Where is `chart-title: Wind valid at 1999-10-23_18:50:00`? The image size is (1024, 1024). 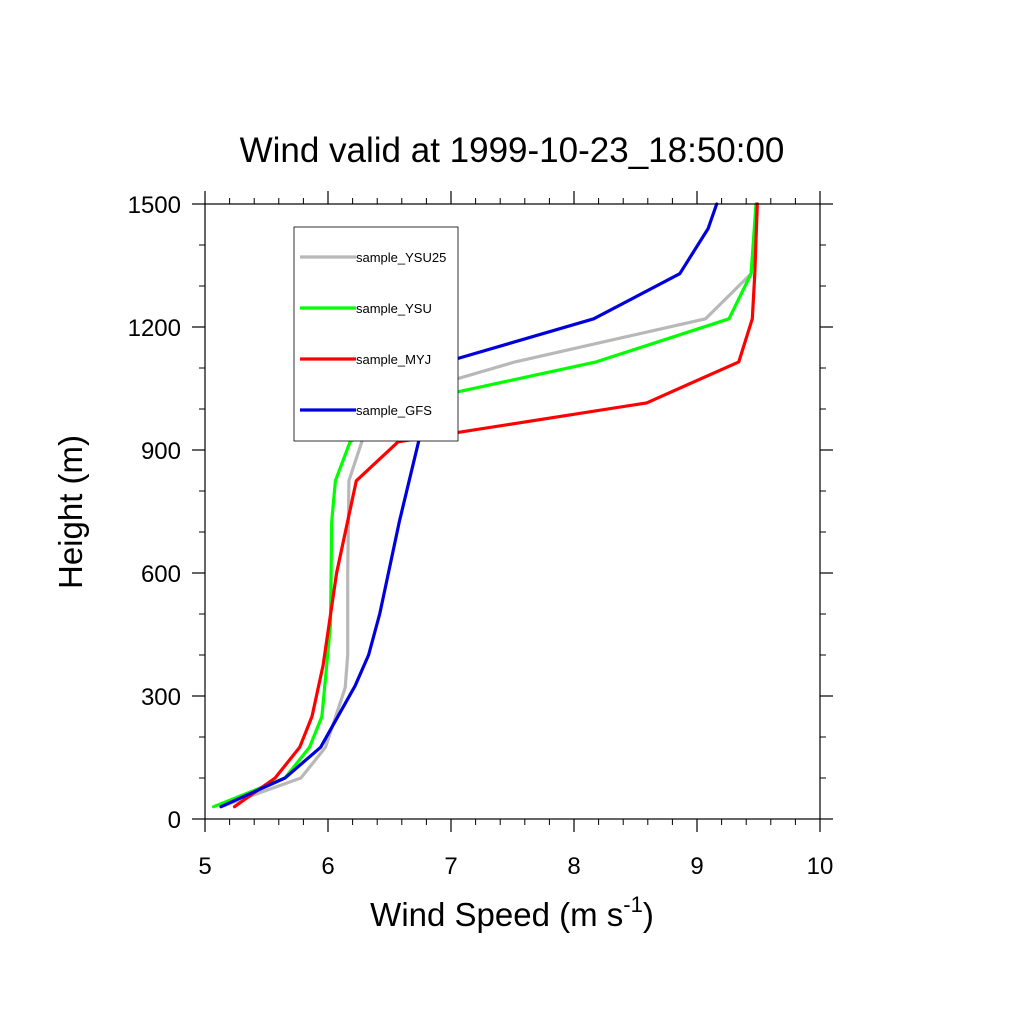
chart-title: Wind valid at 1999-10-23_18:50:00 is located at coordinates (512, 150).